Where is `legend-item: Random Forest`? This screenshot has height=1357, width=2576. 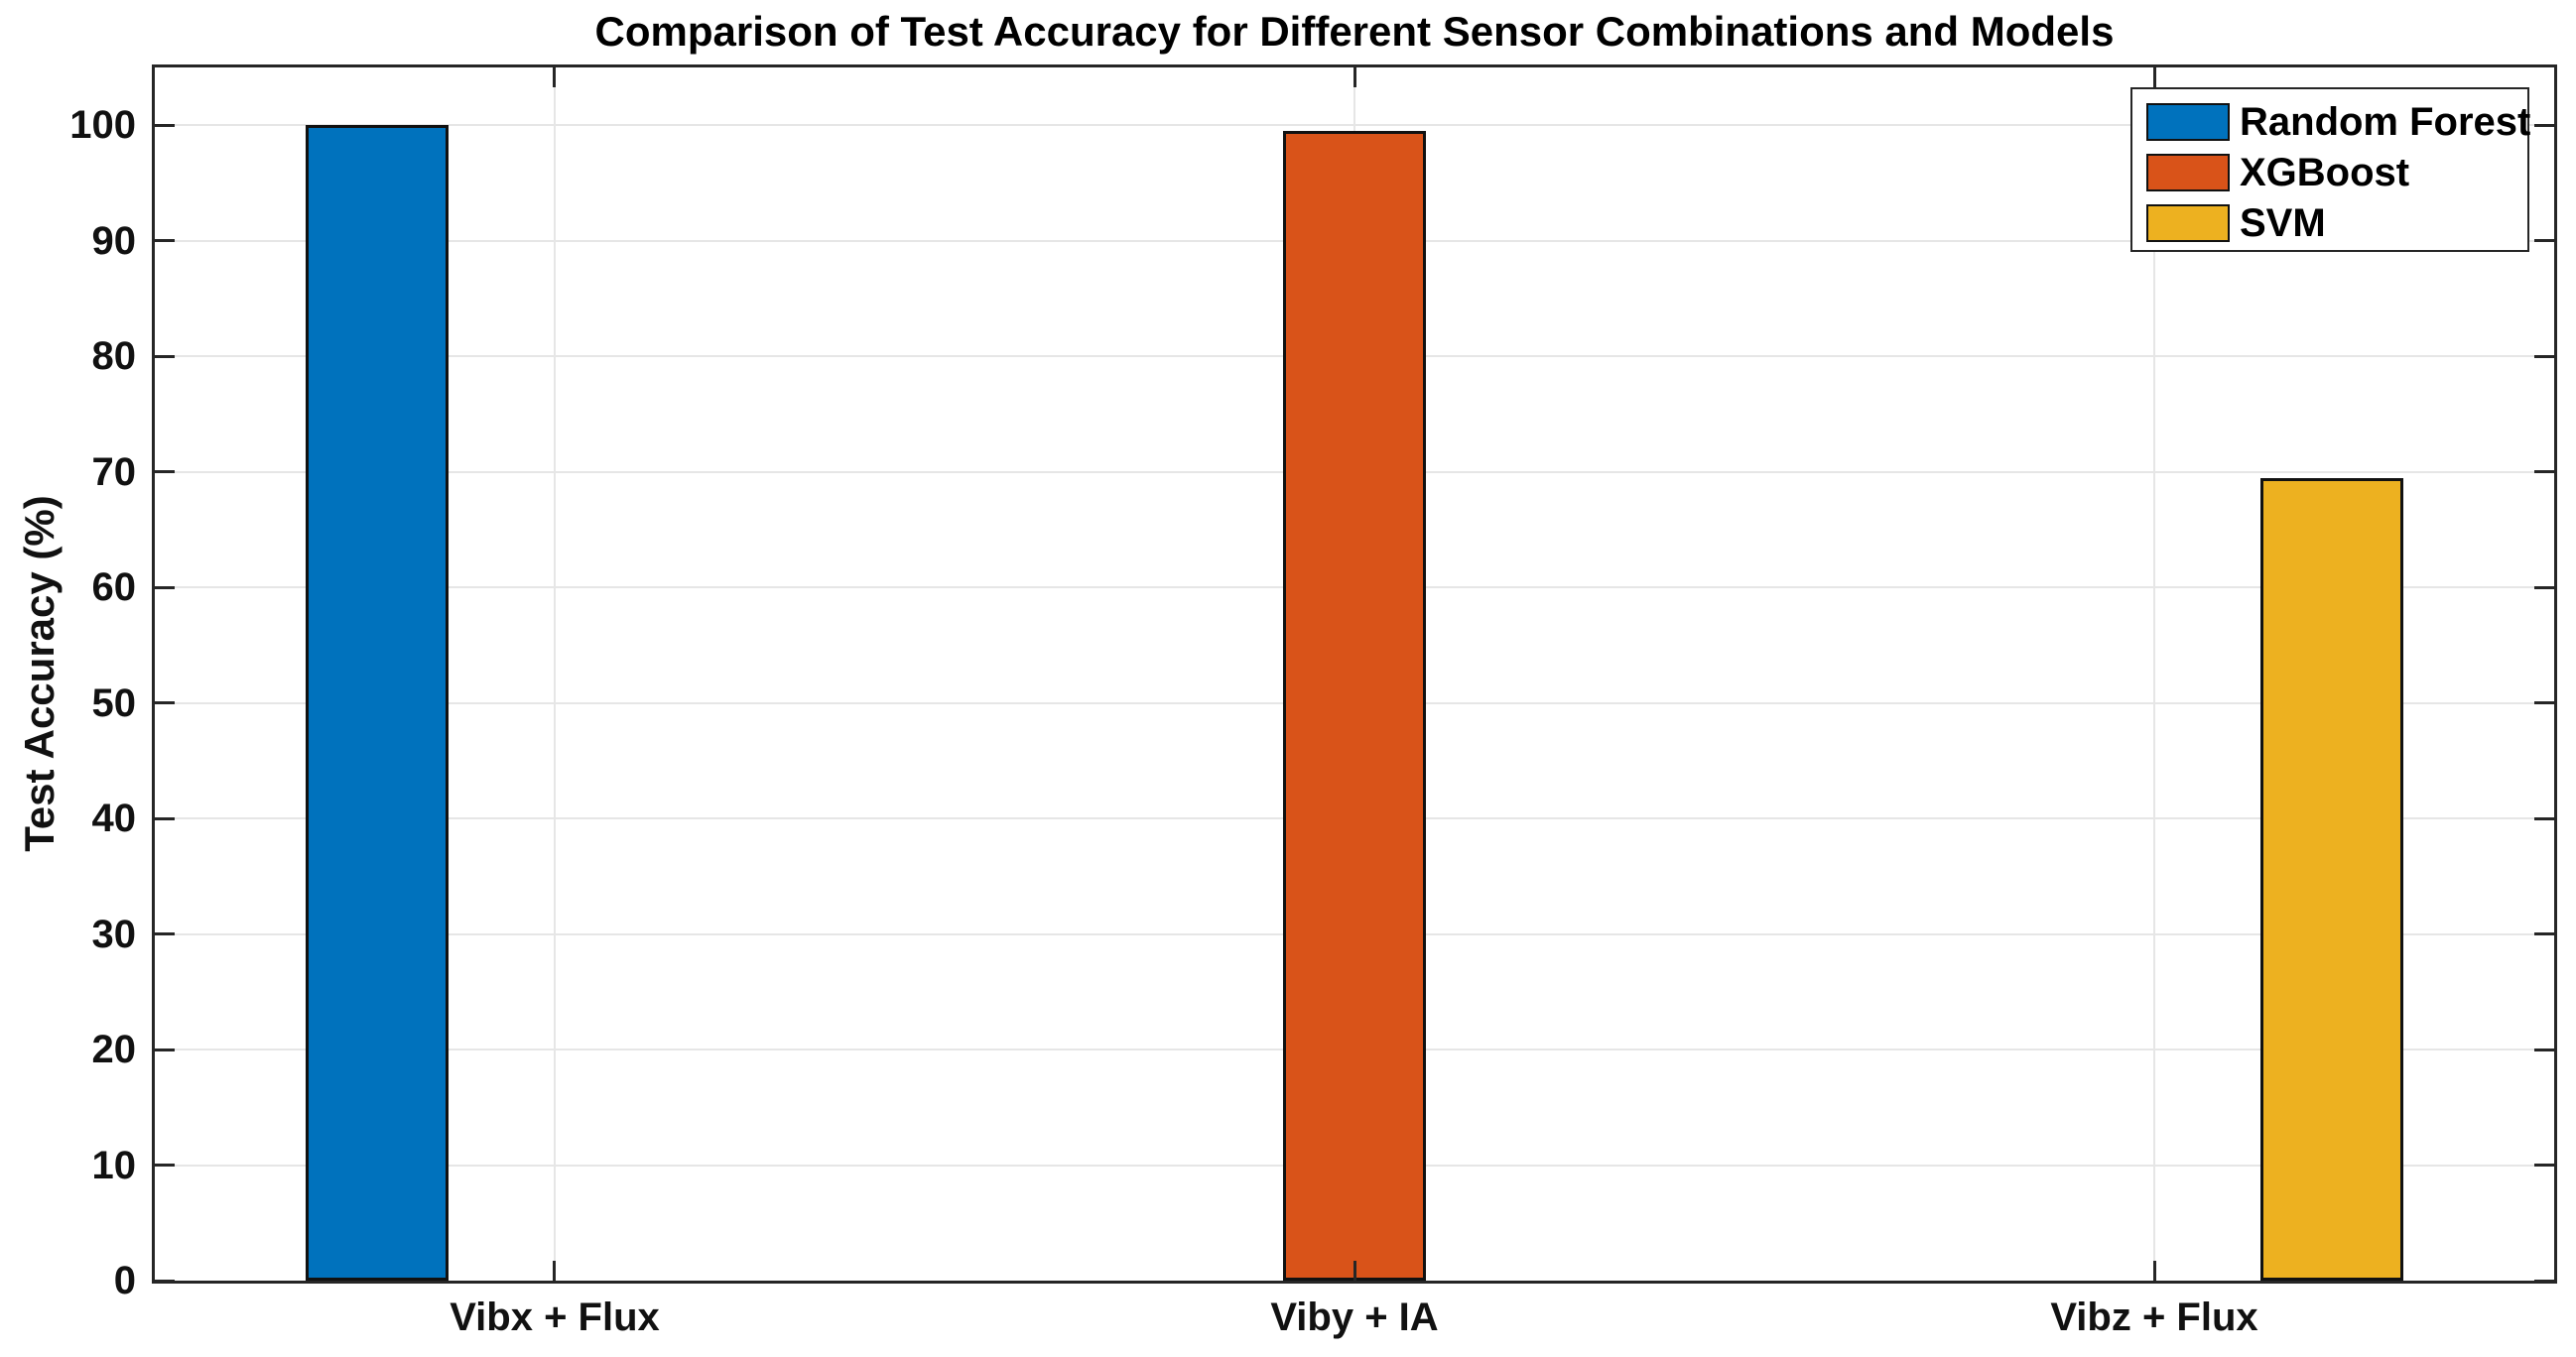
legend-item: Random Forest is located at coordinates (2338, 121).